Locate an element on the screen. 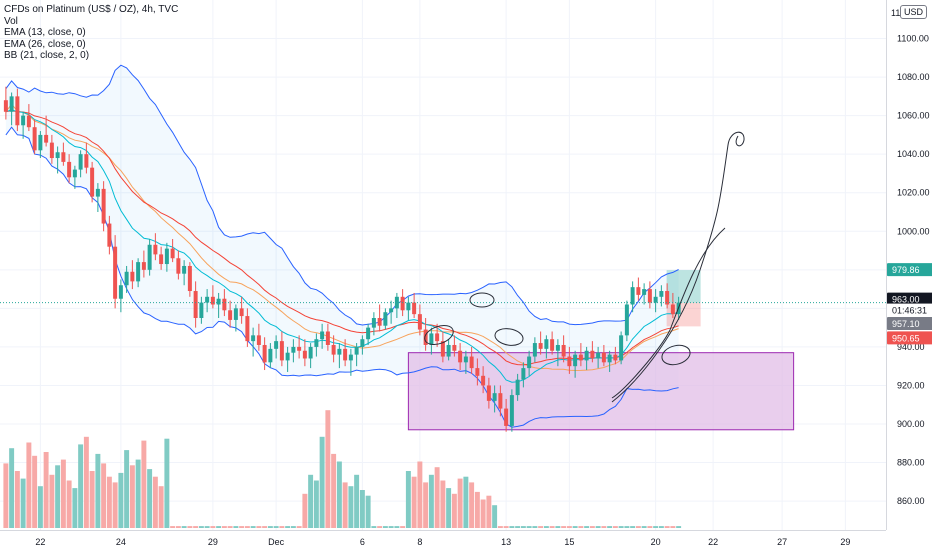  position-stop is located at coordinates (683, 314).